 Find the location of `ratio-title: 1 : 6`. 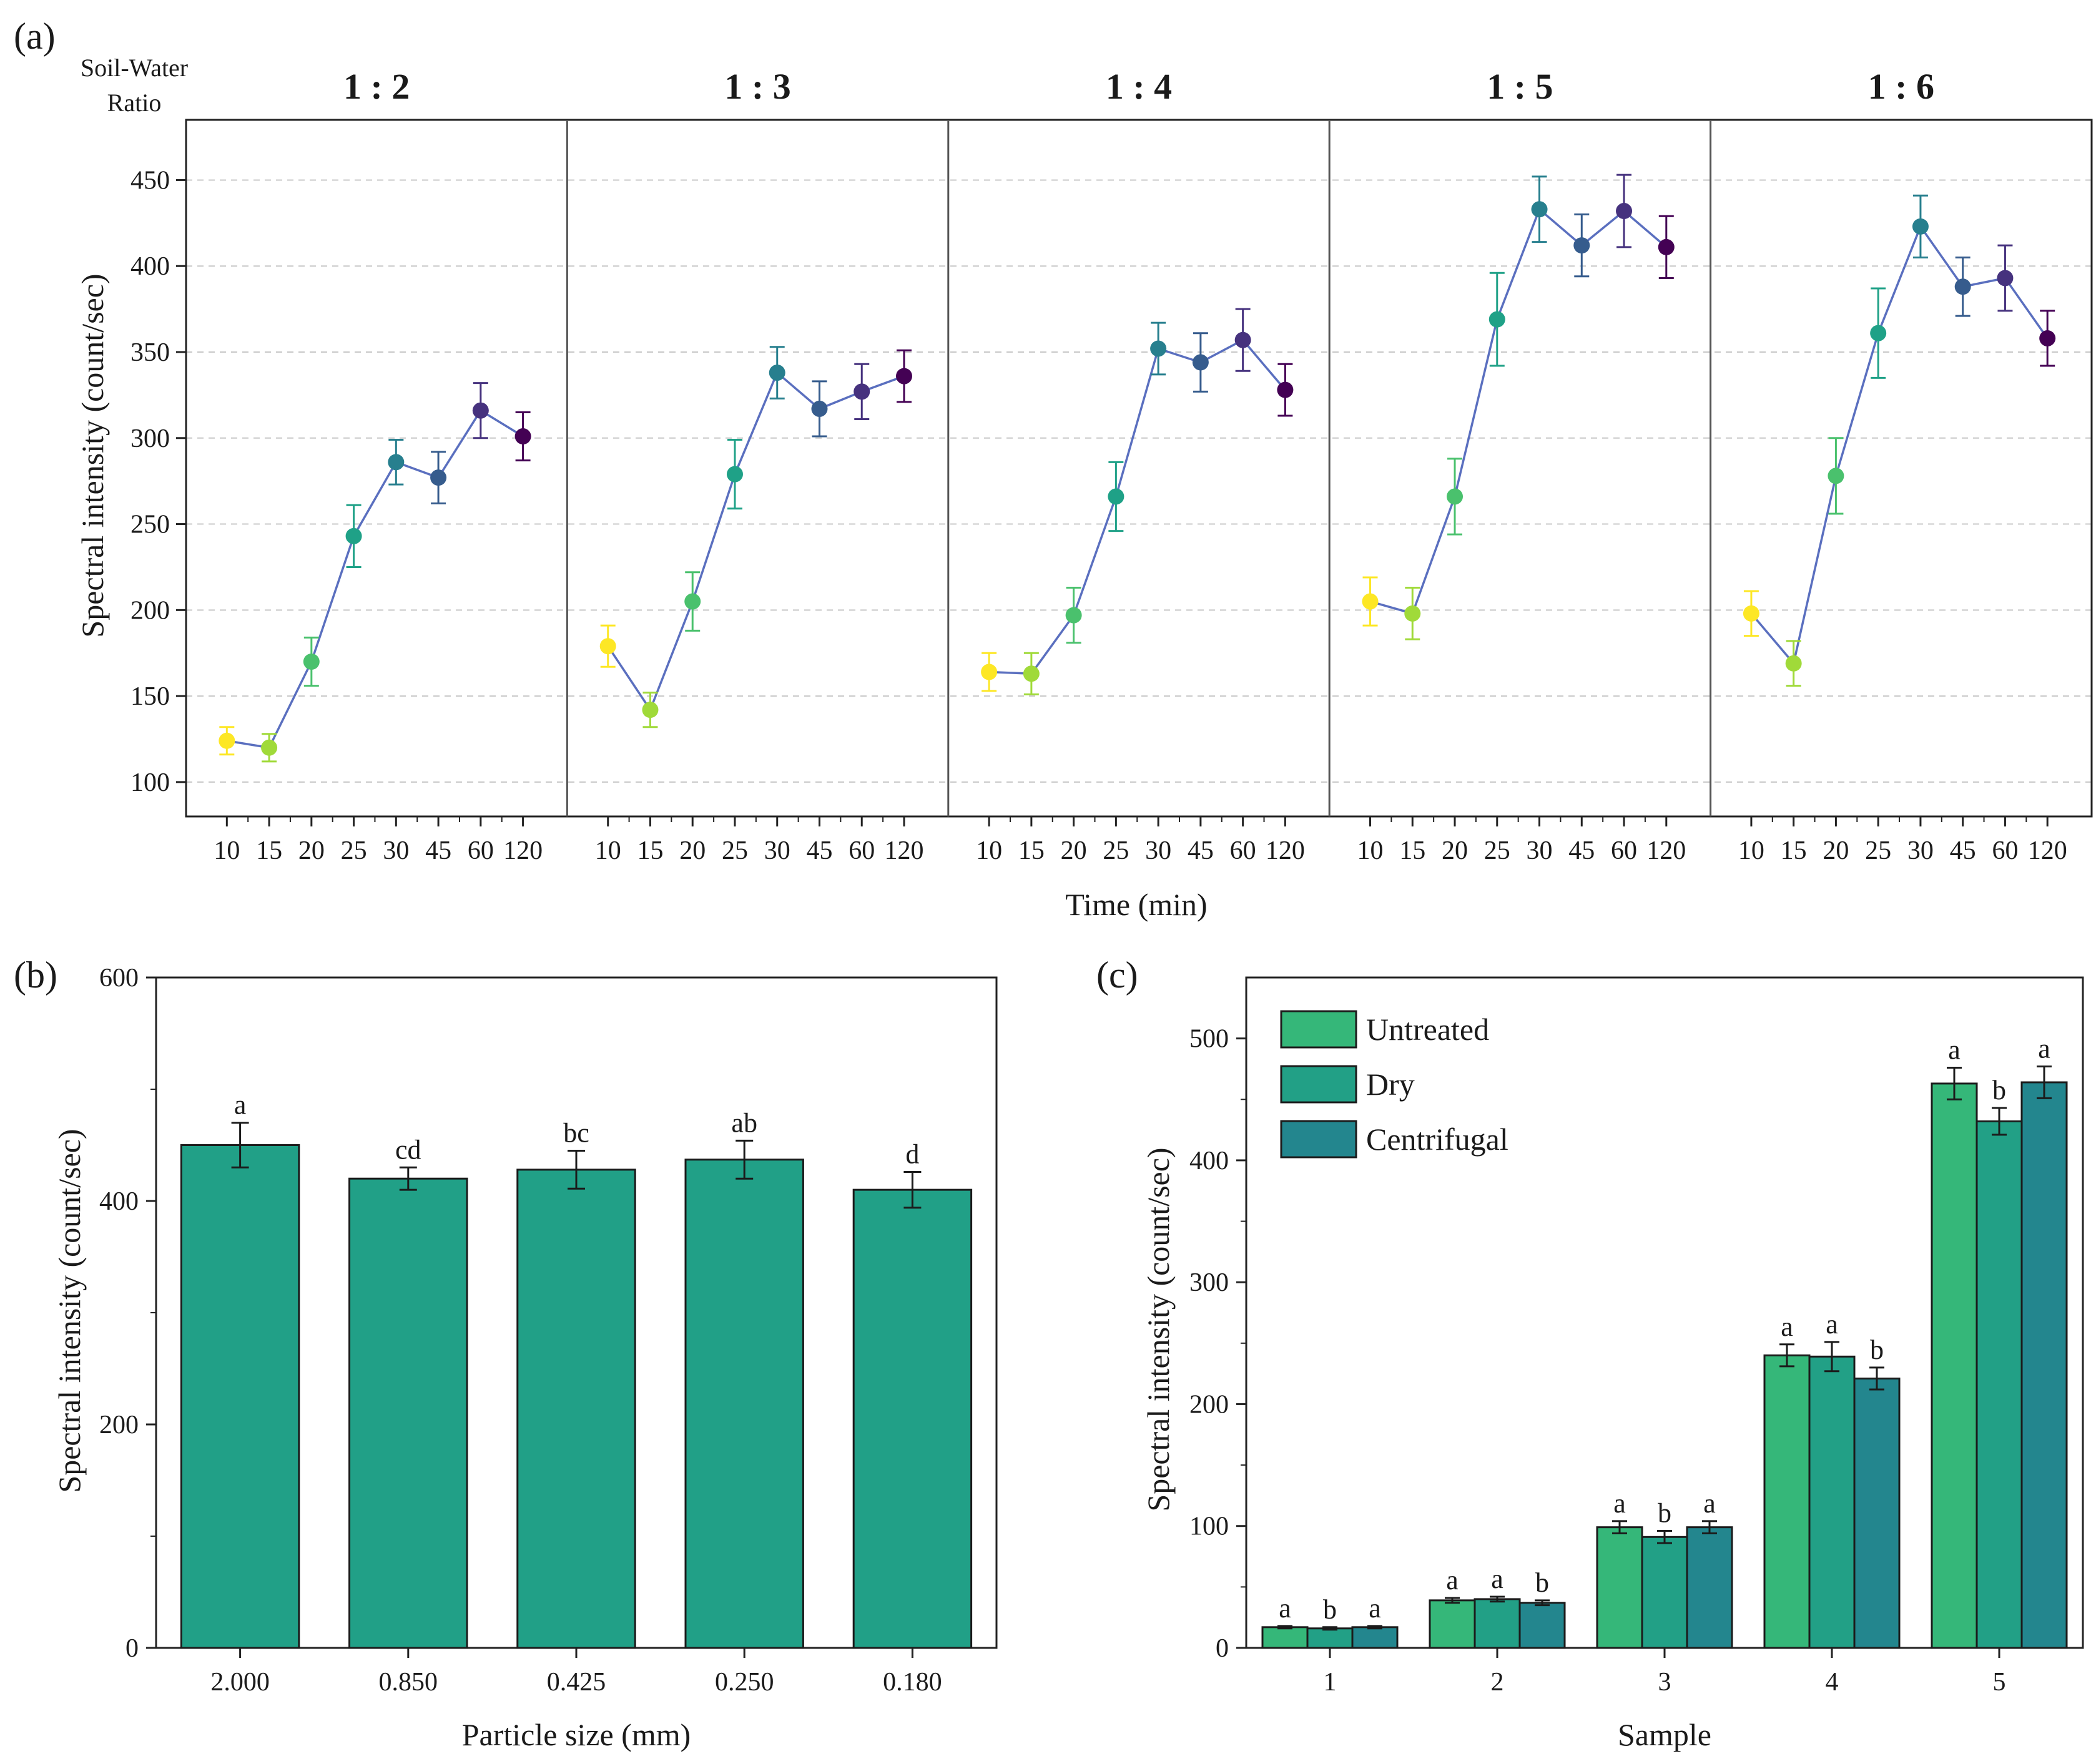

ratio-title: 1 : 6 is located at coordinates (1901, 86).